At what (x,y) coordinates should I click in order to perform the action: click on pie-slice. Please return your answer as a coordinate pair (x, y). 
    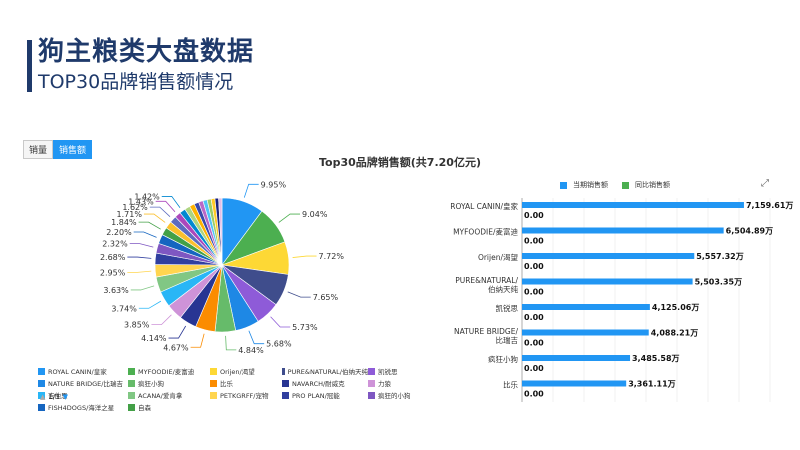
    Looking at the image, I should click on (220, 231).